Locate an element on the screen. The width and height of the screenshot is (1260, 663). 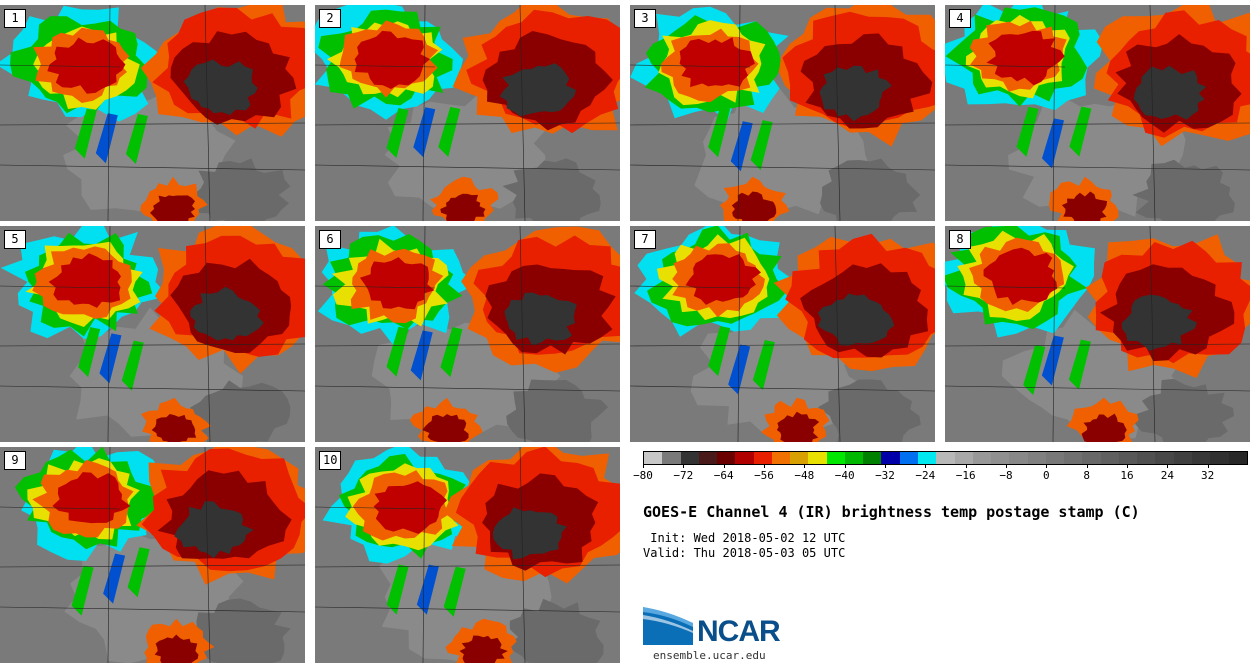
colorbar-tick-label: 16 is located at coordinates (1127, 475).